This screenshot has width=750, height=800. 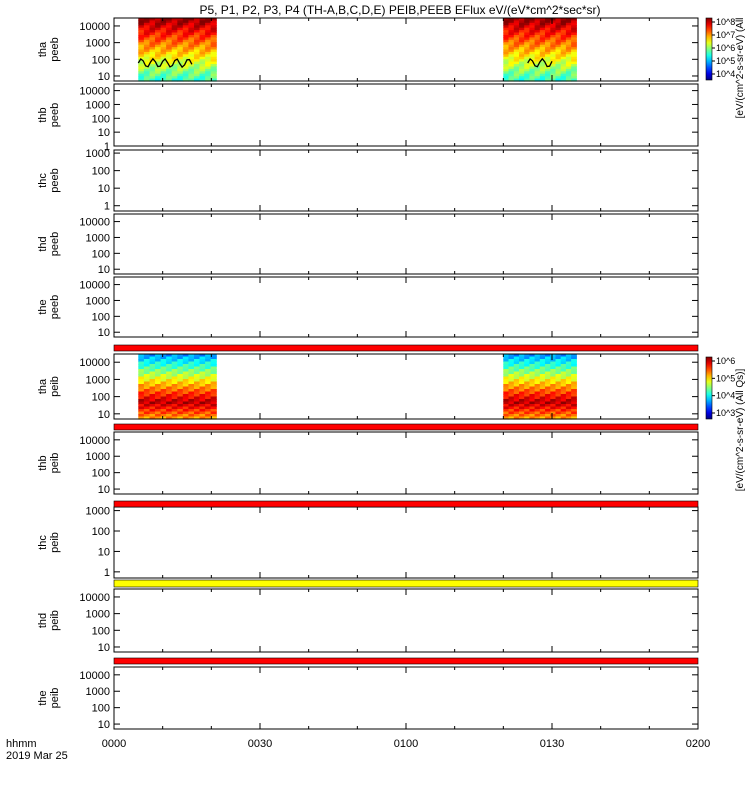 I want to click on colorbar-bottom: 10^6 10^5 10^4 10^3, so click(x=720, y=388).